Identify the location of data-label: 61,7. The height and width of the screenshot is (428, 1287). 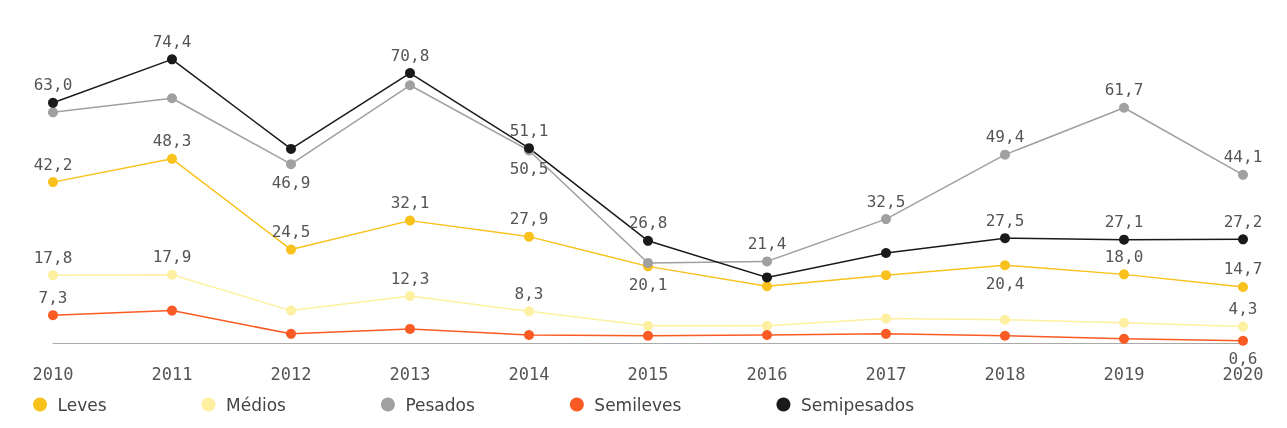
(1124, 90).